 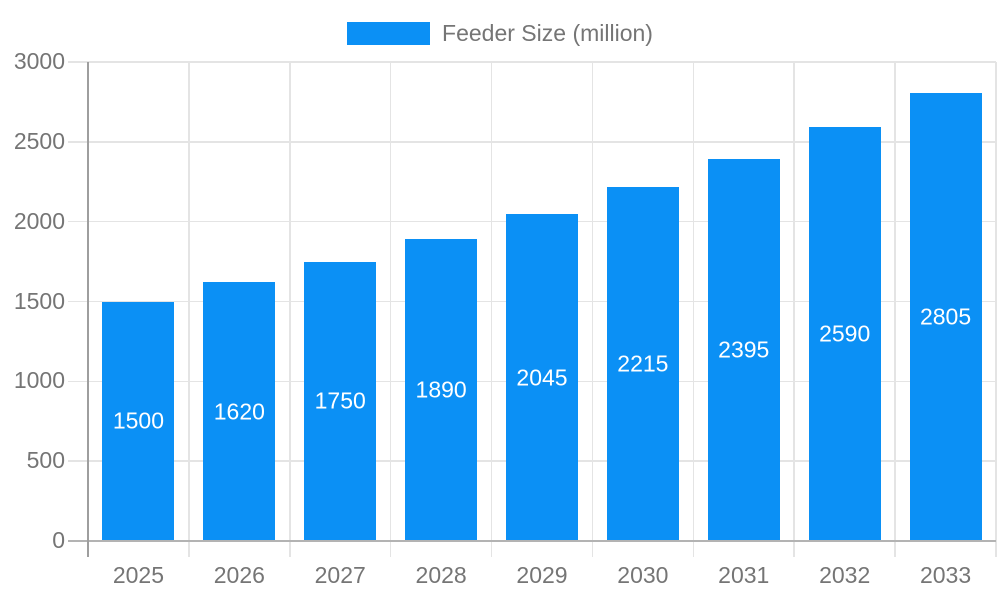 What do you see at coordinates (138, 575) in the screenshot?
I see `x-axis-tick-label: 2025` at bounding box center [138, 575].